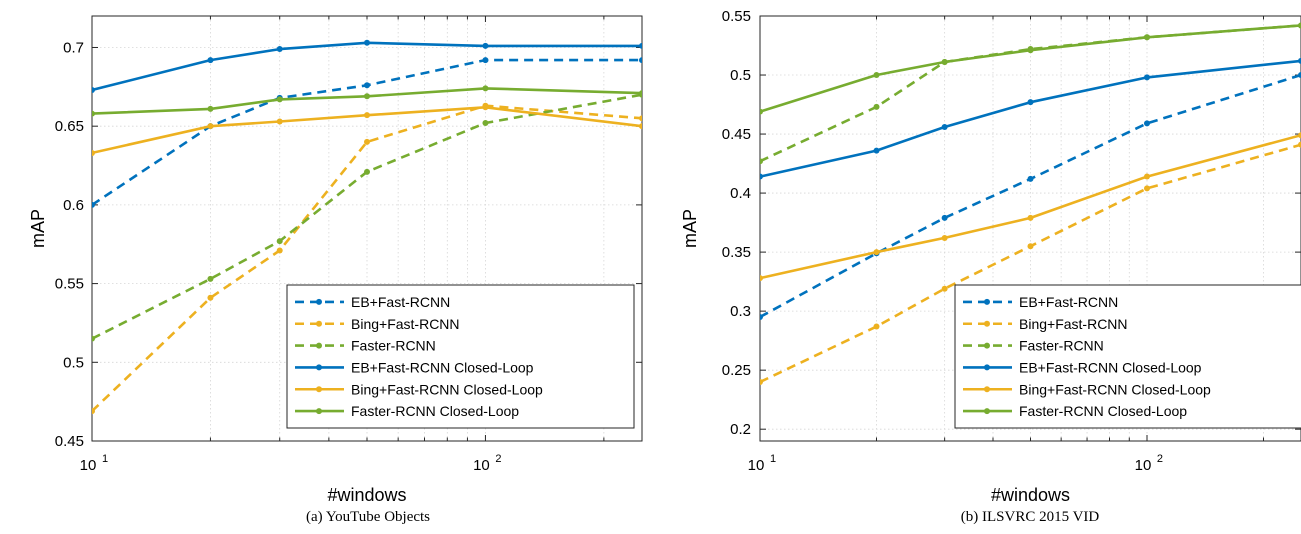 This screenshot has height=534, width=1301. What do you see at coordinates (407, 411) in the screenshot?
I see `legend-item: Faster-RCNN Closed-Loop` at bounding box center [407, 411].